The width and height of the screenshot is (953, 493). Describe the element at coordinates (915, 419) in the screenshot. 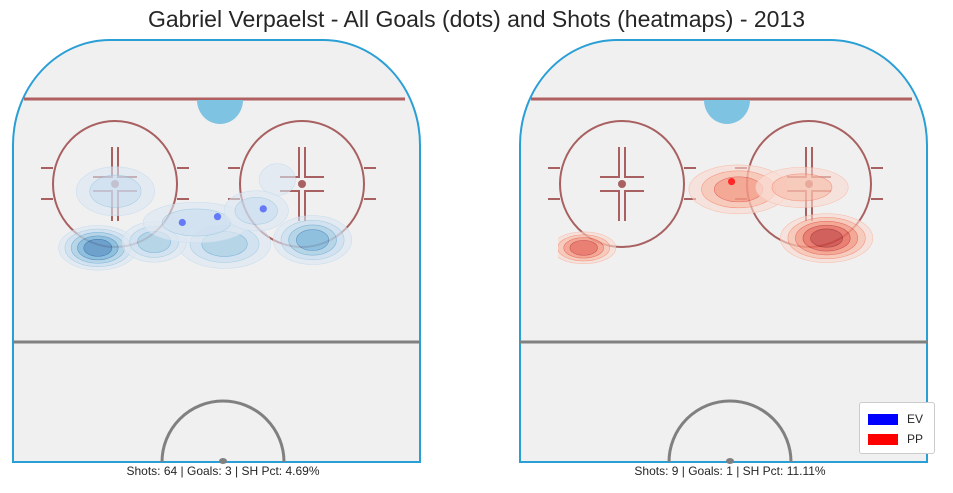

I see `legend-label-ev: EV` at that location.